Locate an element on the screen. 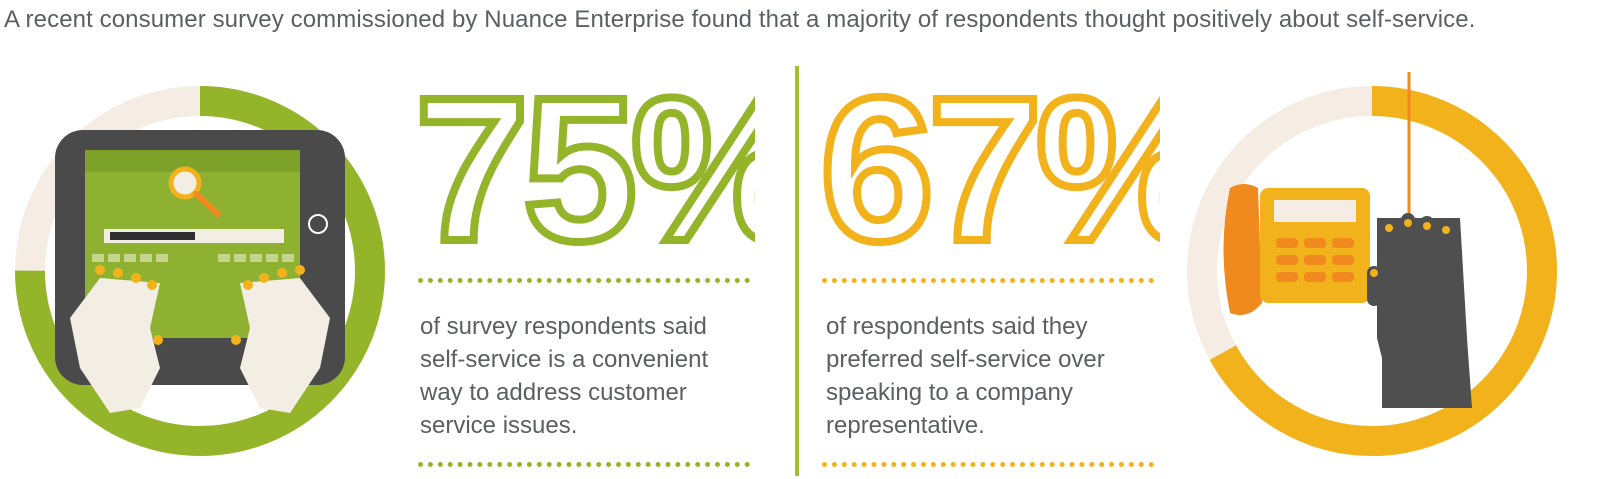 This screenshot has width=1600, height=479. stat-75-line: way to address customer is located at coordinates (553, 392).